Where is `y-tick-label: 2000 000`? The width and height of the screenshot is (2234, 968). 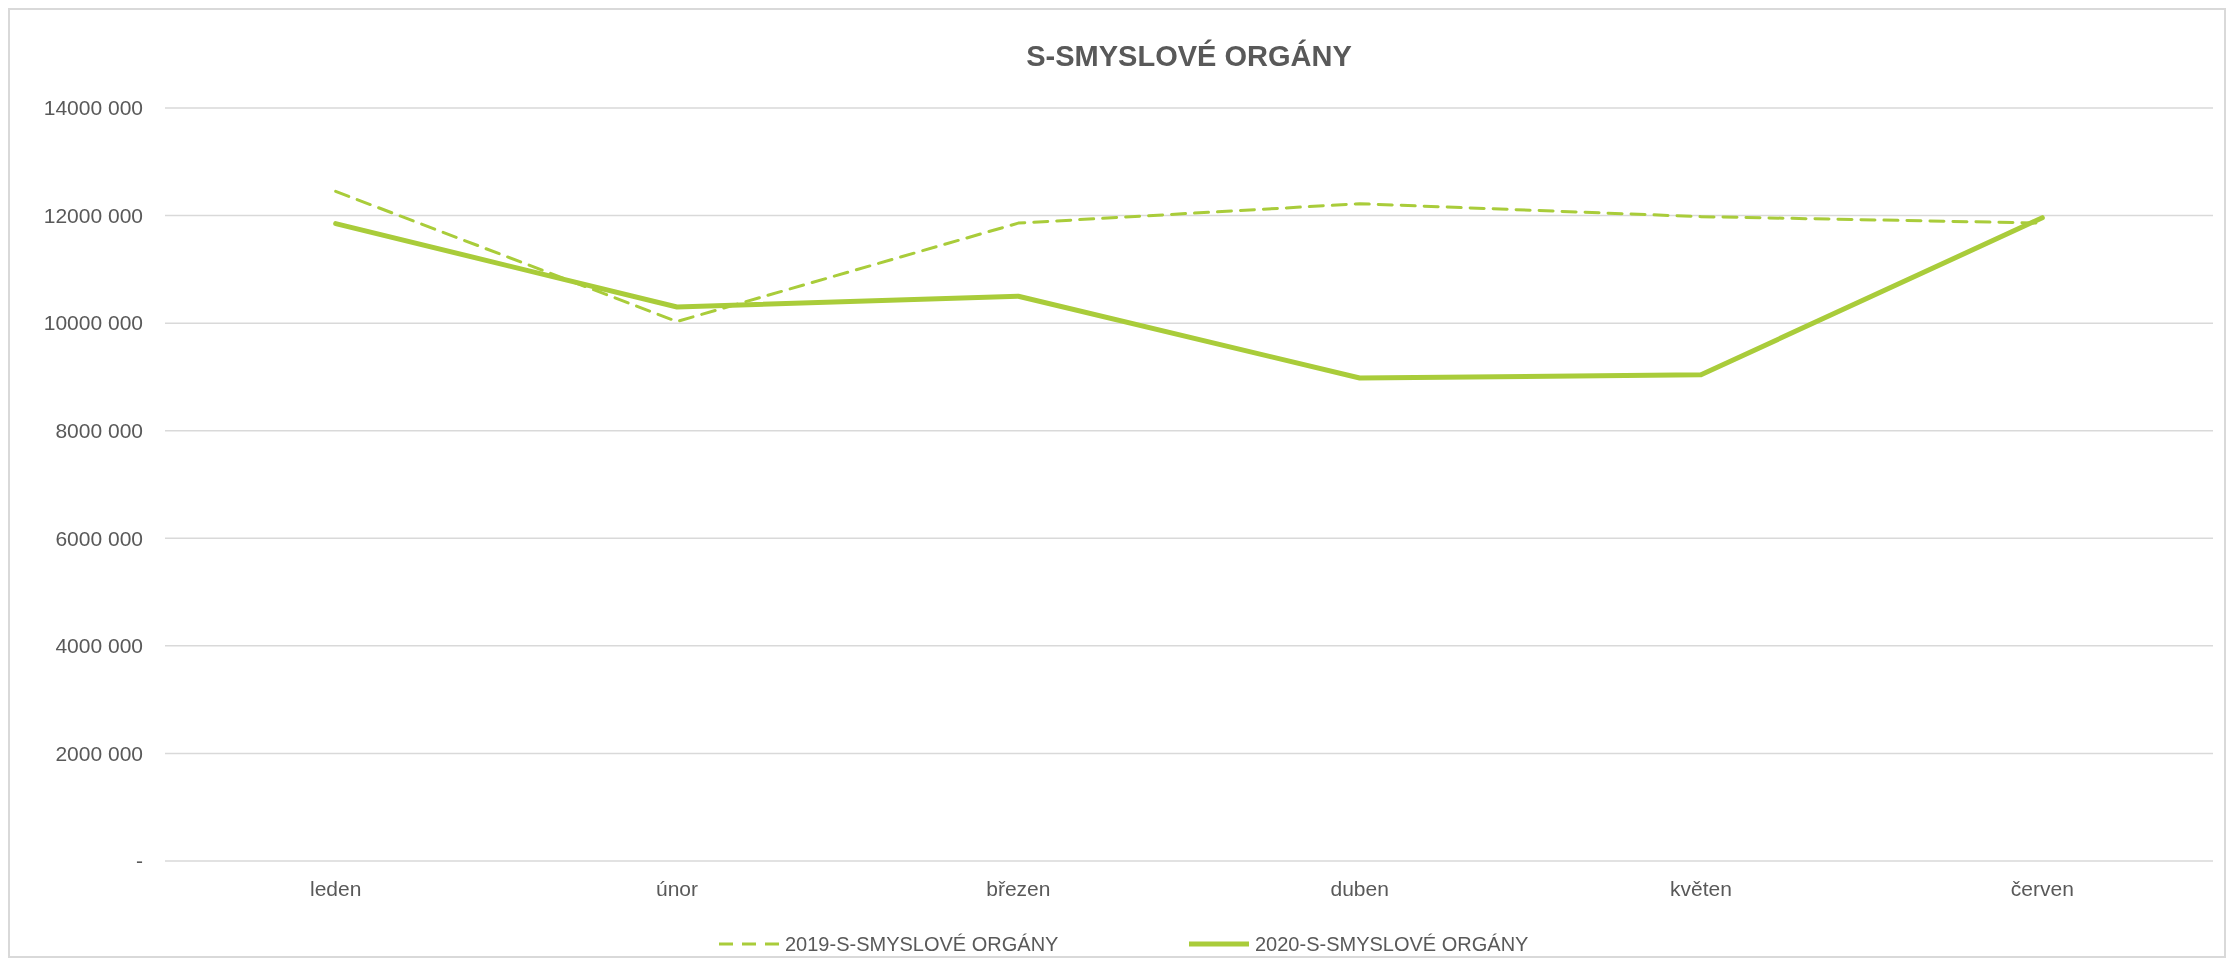
y-tick-label: 2000 000 is located at coordinates (99, 753).